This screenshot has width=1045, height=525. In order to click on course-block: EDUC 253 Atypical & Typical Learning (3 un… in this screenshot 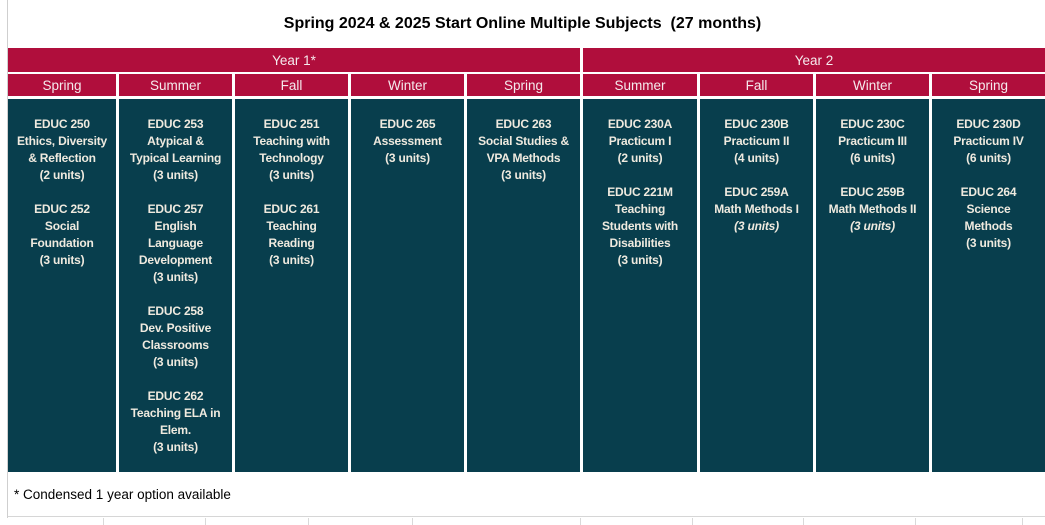, I will do `click(175, 150)`.